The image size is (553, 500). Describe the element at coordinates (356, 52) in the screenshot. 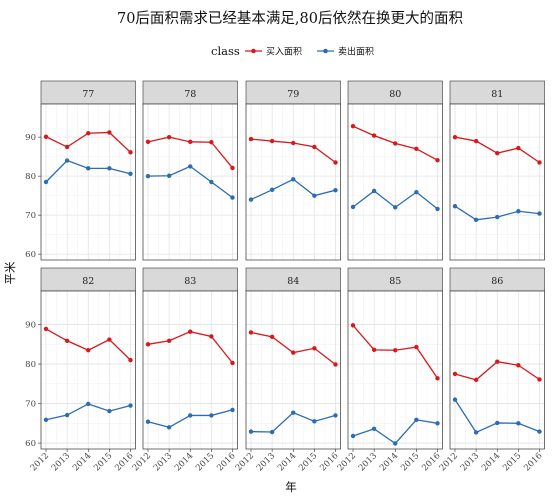

I see `legend-entry-sell: 卖出面积` at that location.